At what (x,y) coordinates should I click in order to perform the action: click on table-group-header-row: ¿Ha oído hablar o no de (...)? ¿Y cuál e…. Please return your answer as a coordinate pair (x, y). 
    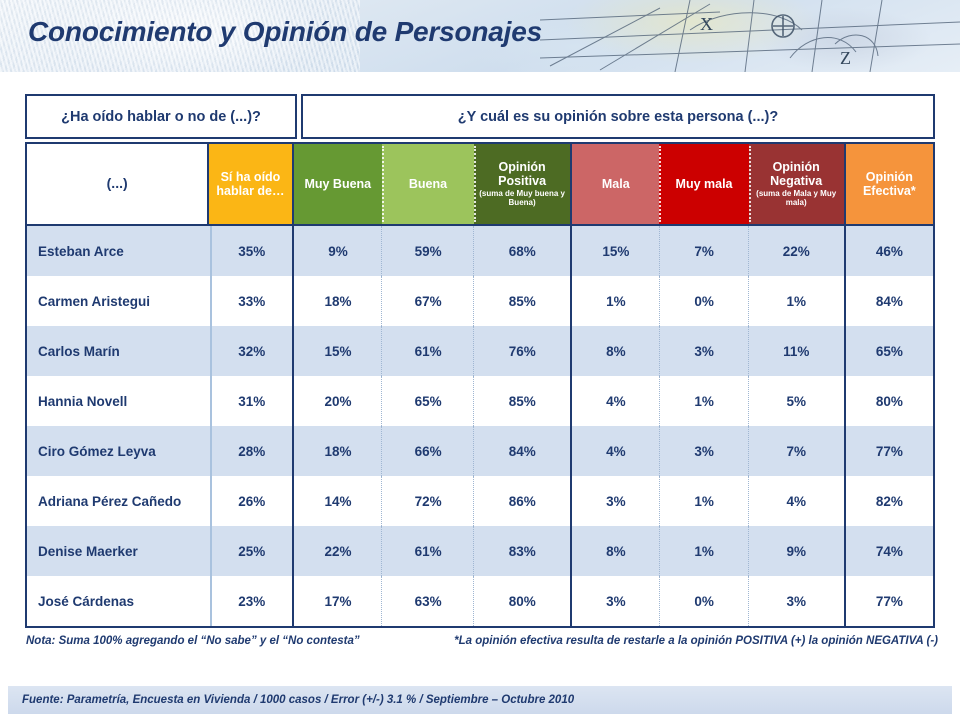
    Looking at the image, I should click on (480, 116).